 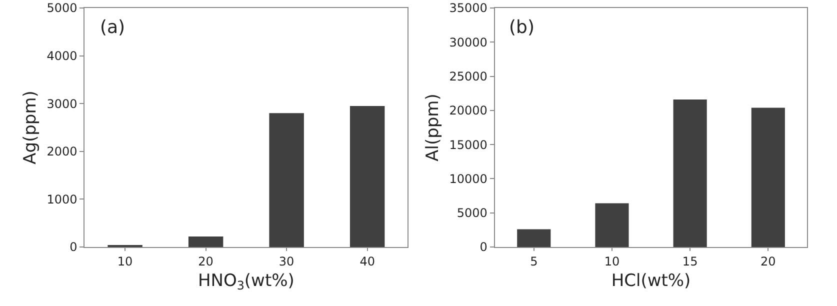 What do you see at coordinates (62, 56) in the screenshot?
I see `y-tick-label: 4000` at bounding box center [62, 56].